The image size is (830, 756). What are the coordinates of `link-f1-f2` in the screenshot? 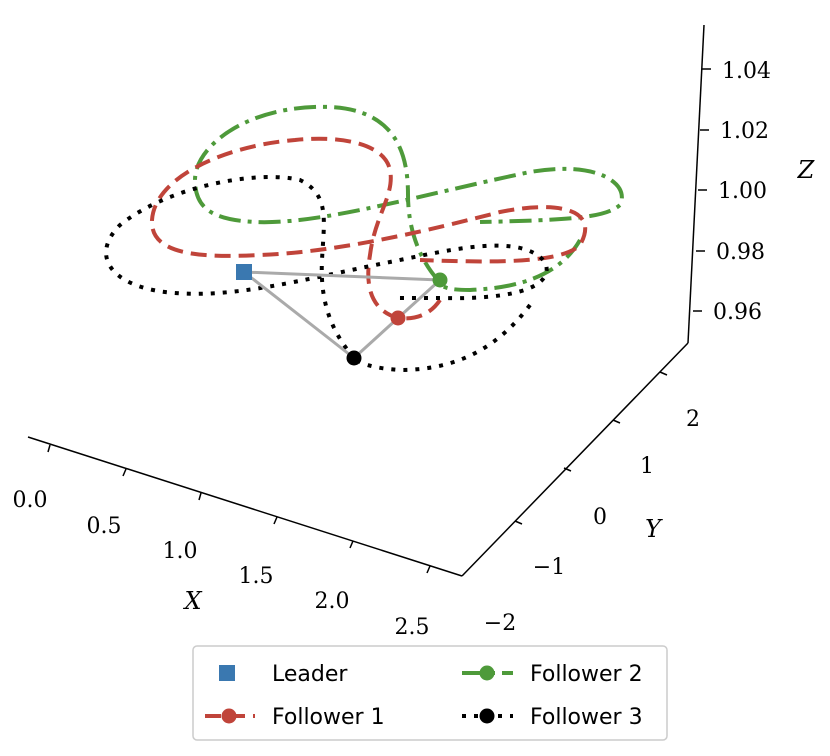 It's located at (419, 299).